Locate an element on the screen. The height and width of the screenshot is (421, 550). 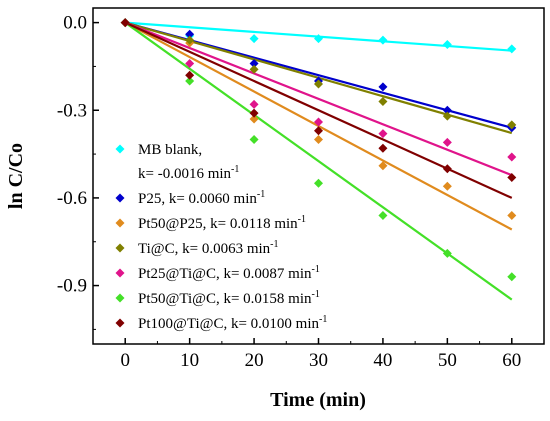
legend-label: Pt50@Ti@C, k= 0.0158 min-1 is located at coordinates (229, 298).